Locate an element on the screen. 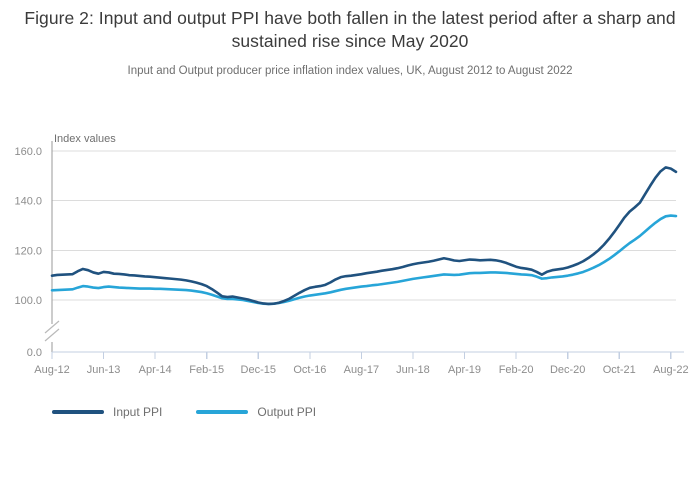 The height and width of the screenshot is (502, 700). chart-legend: Input PPI Output PPI is located at coordinates (184, 412).